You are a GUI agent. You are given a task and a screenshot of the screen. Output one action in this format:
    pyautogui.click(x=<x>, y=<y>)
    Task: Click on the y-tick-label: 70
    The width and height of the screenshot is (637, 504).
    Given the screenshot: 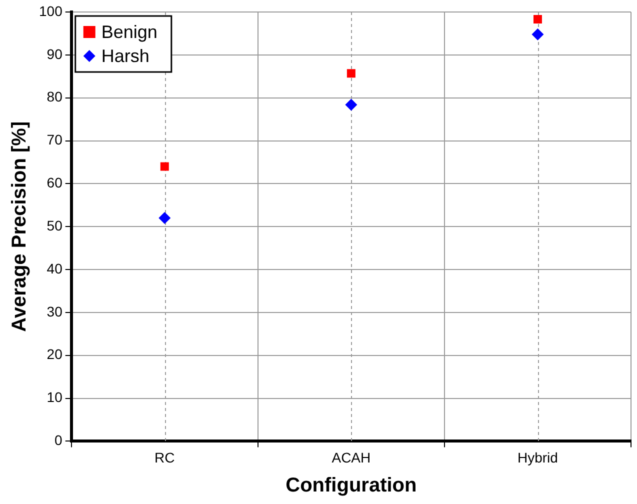 What is the action you would take?
    pyautogui.click(x=54, y=140)
    